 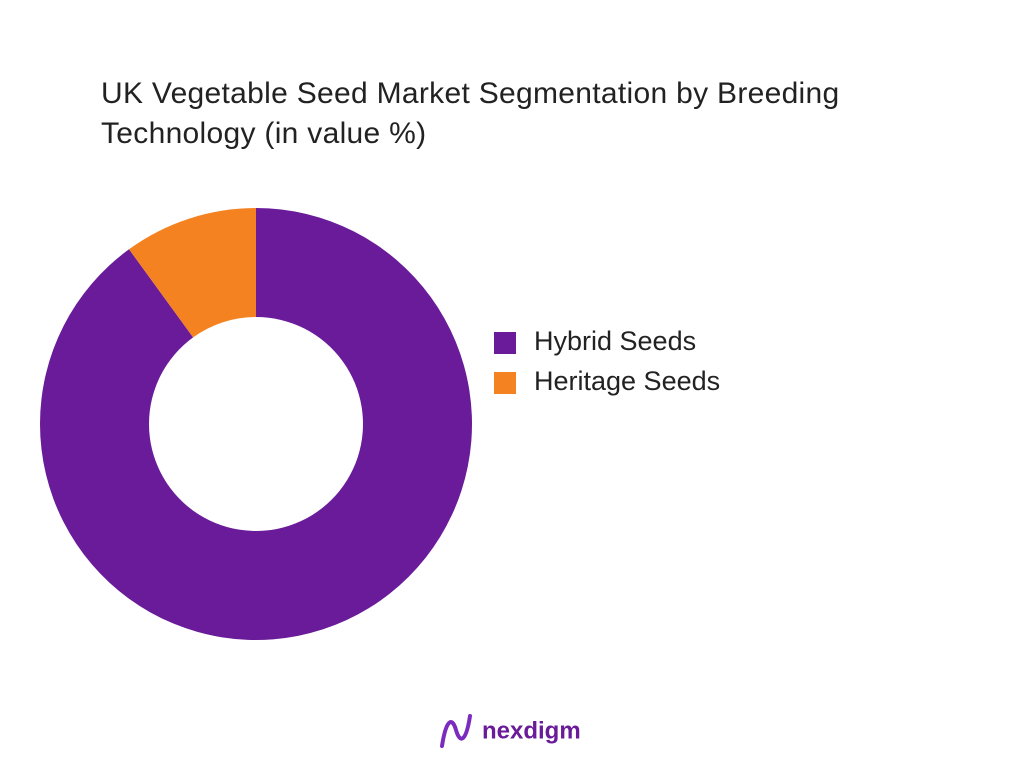 I want to click on donut-slice, so click(x=192, y=273).